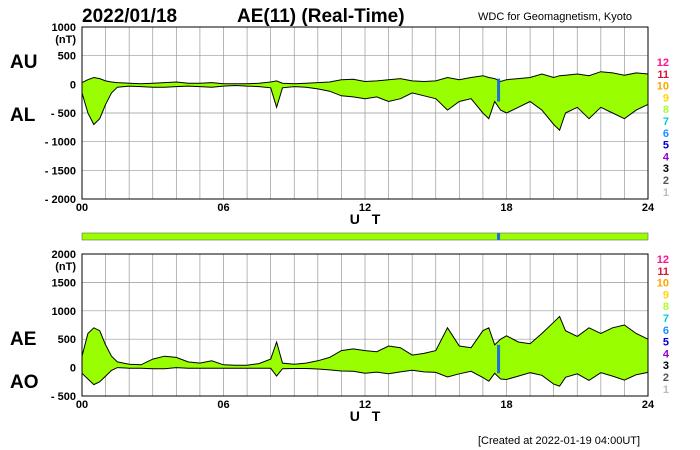 This screenshot has height=450, width=700. I want to click on strip-bar, so click(365, 236).